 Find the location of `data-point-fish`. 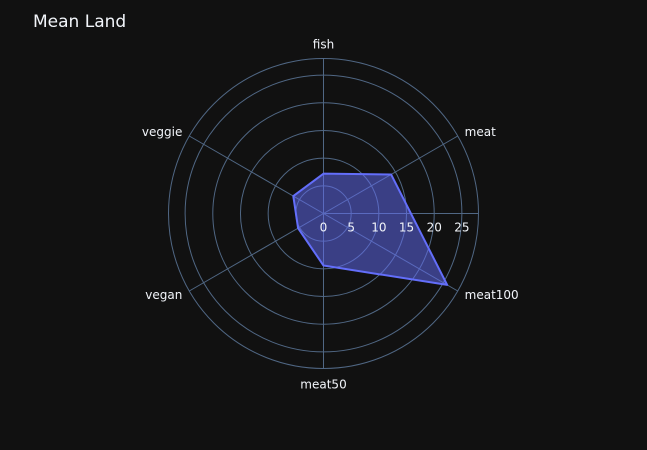

data-point-fish is located at coordinates (323, 173).